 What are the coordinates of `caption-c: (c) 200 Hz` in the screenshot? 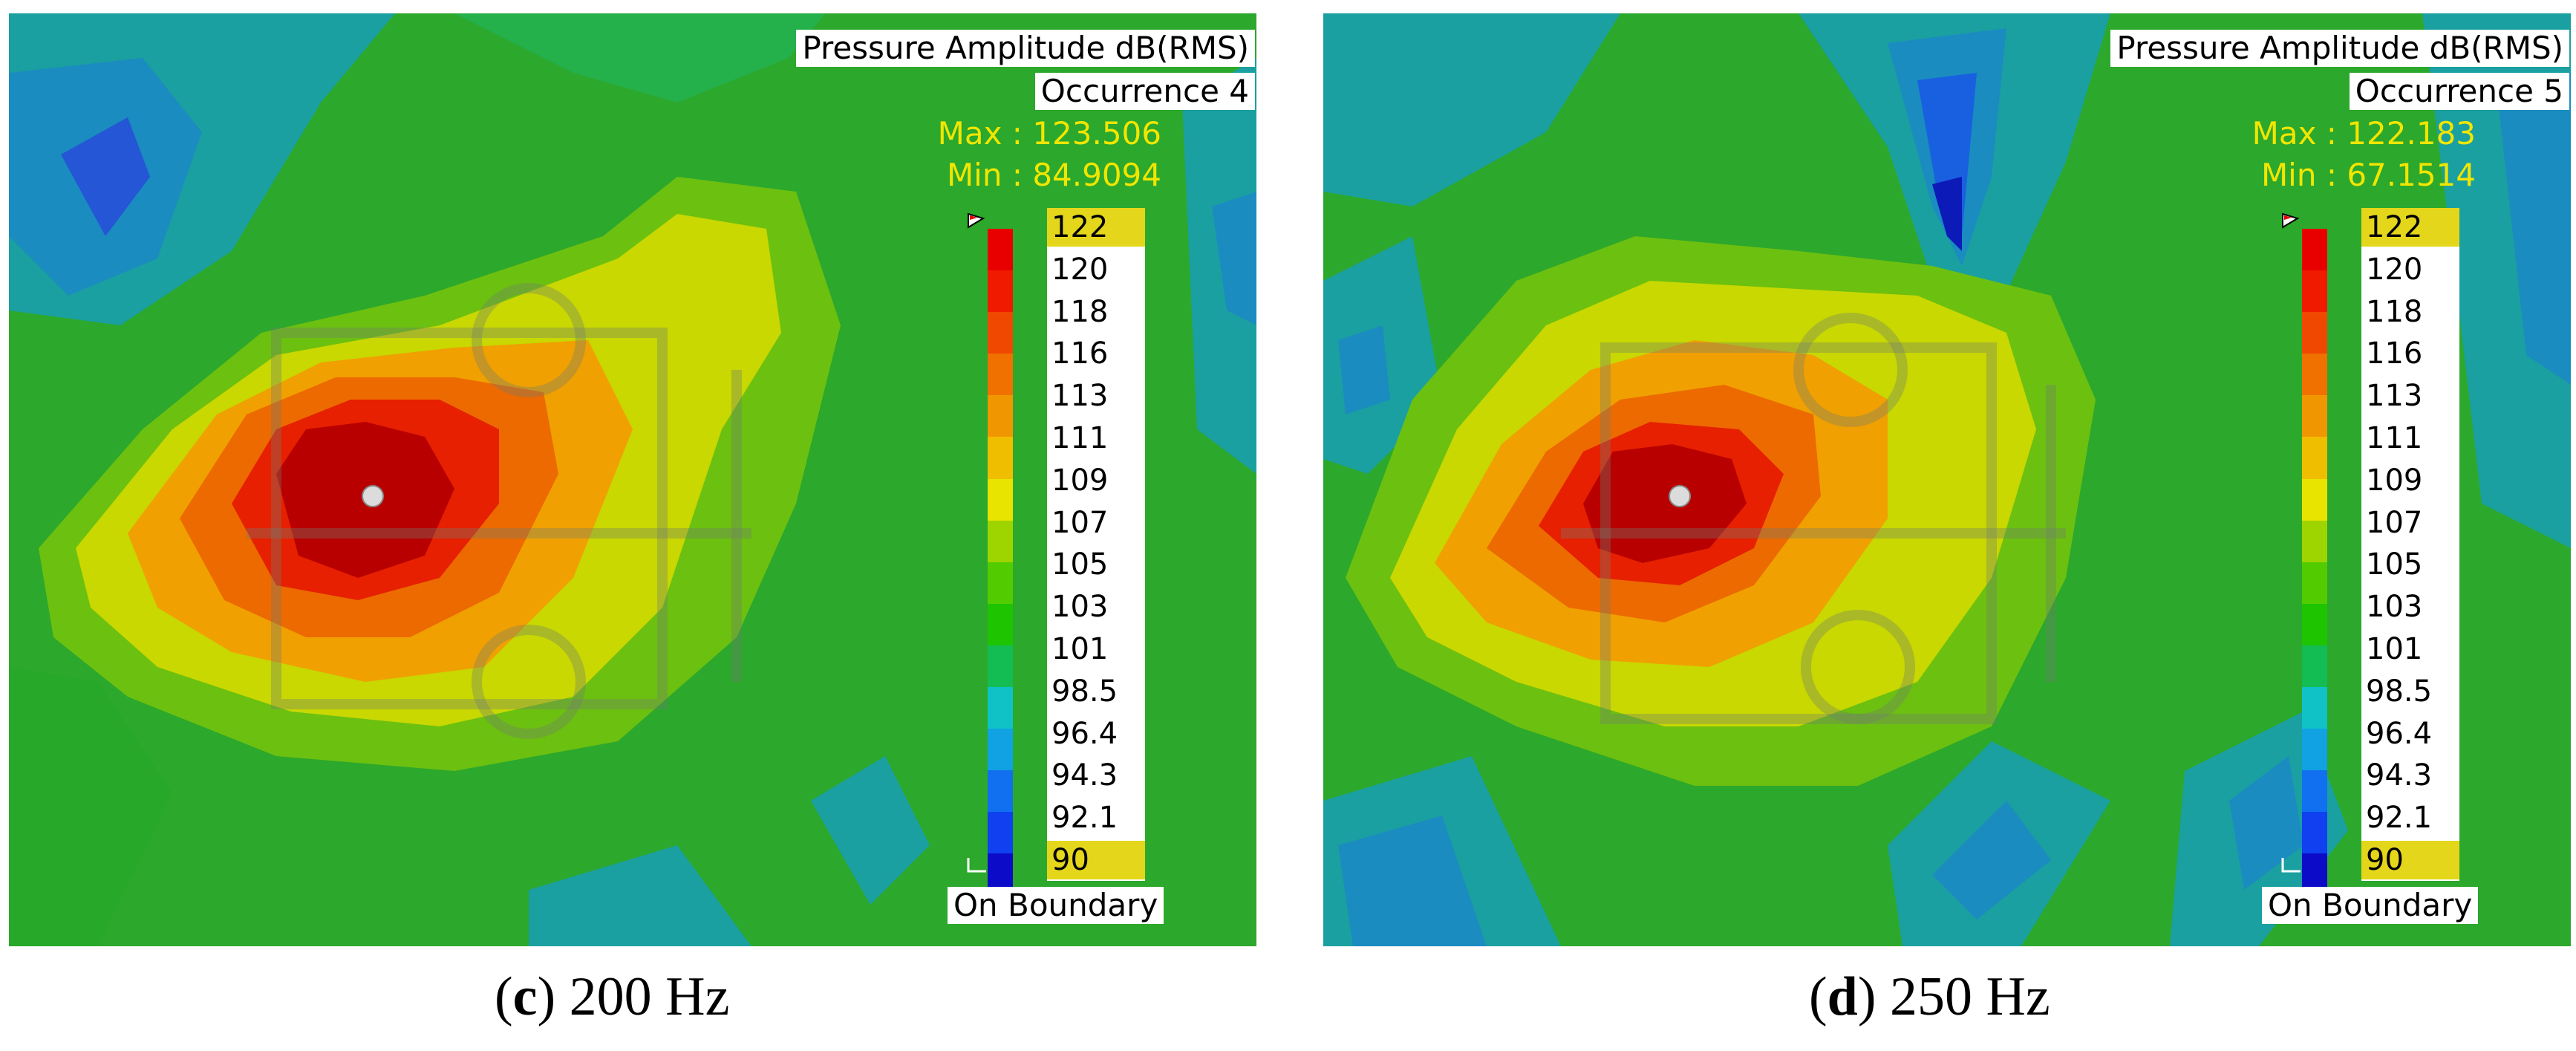 It's located at (612, 996).